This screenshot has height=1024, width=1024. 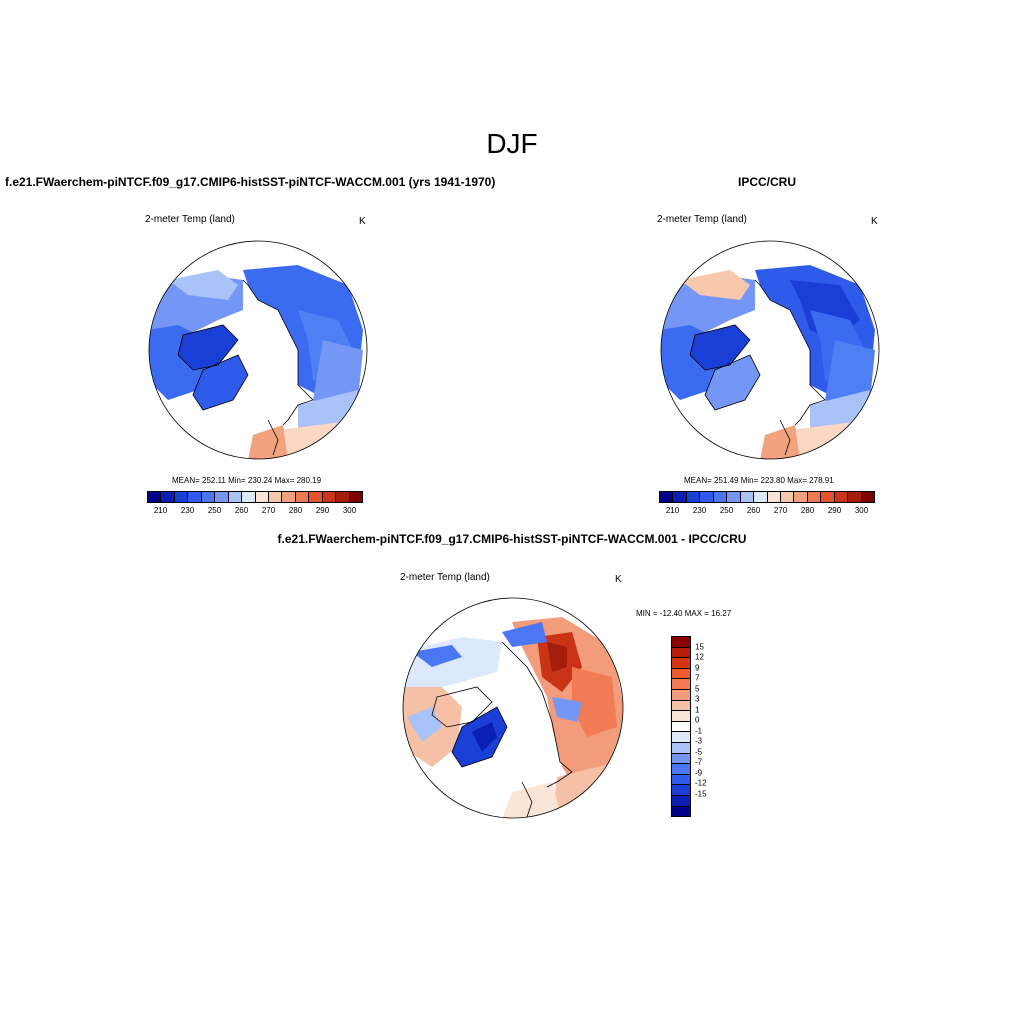 I want to click on left-units-label: K, so click(x=362, y=221).